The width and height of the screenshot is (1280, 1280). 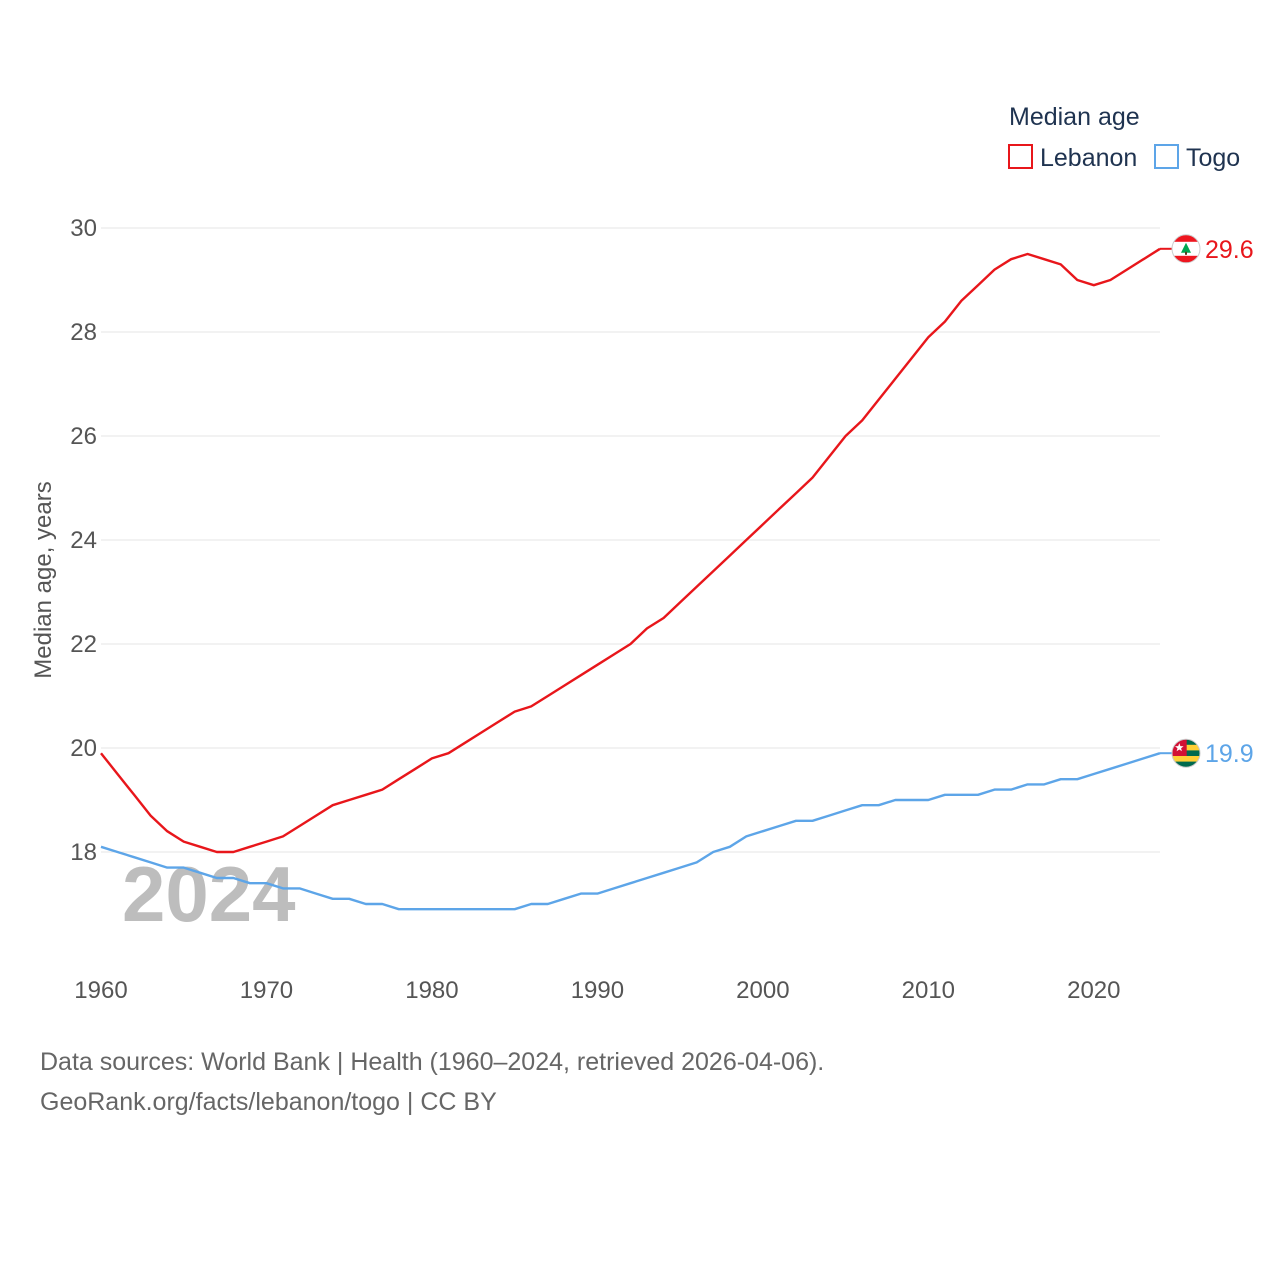 What do you see at coordinates (928, 990) in the screenshot?
I see `x-tick-label-2010: 2010` at bounding box center [928, 990].